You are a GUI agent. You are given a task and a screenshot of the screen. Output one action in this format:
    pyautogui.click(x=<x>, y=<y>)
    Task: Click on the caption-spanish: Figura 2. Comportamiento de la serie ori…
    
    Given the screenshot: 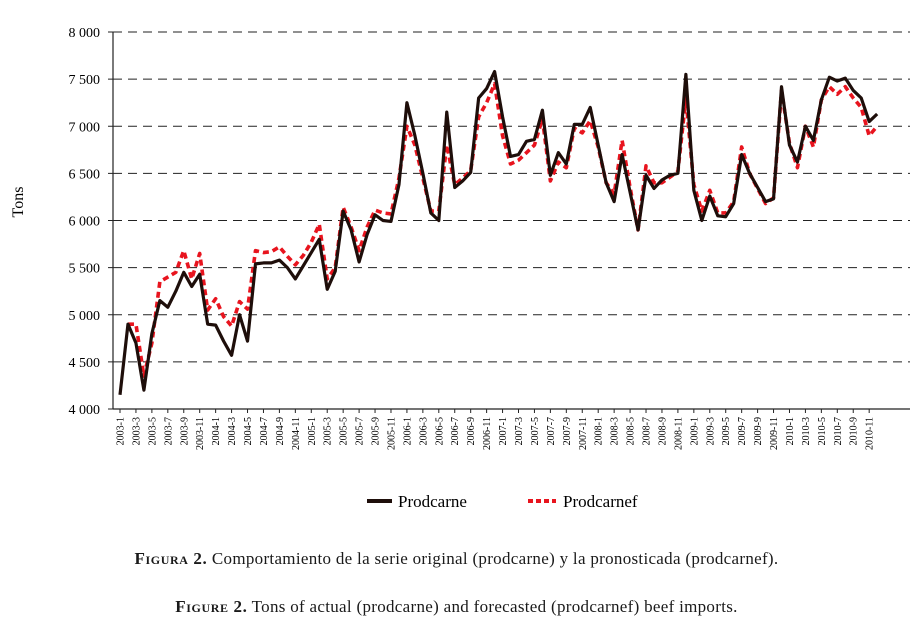 What is the action you would take?
    pyautogui.click(x=456, y=559)
    